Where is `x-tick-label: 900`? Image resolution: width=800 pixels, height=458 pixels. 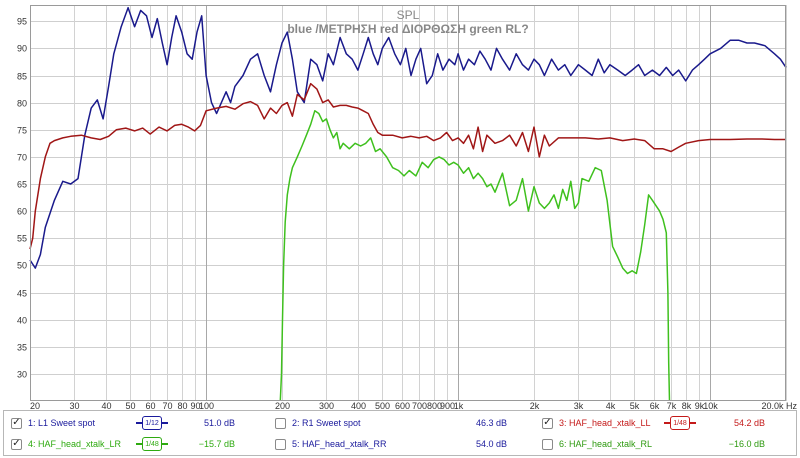
x-tick-label: 900 is located at coordinates (447, 405).